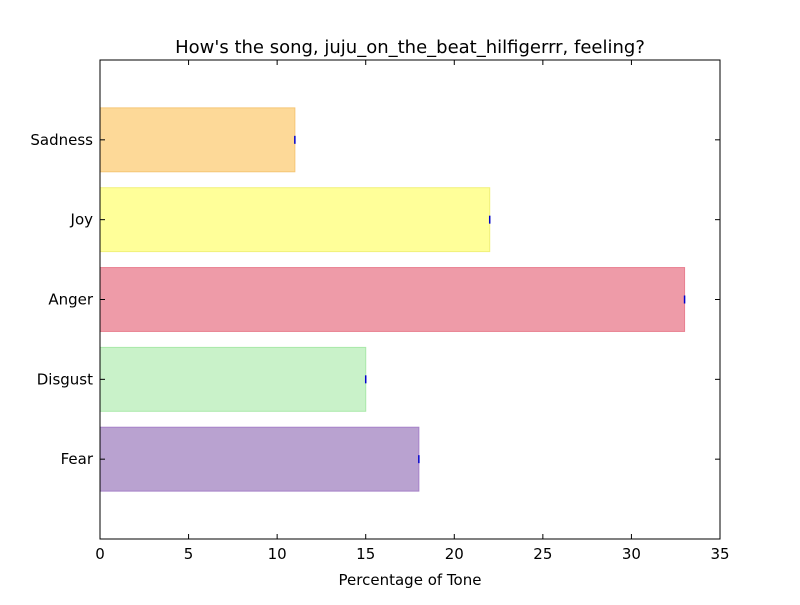 The image size is (800, 605). I want to click on x-tick-label: 25, so click(542, 554).